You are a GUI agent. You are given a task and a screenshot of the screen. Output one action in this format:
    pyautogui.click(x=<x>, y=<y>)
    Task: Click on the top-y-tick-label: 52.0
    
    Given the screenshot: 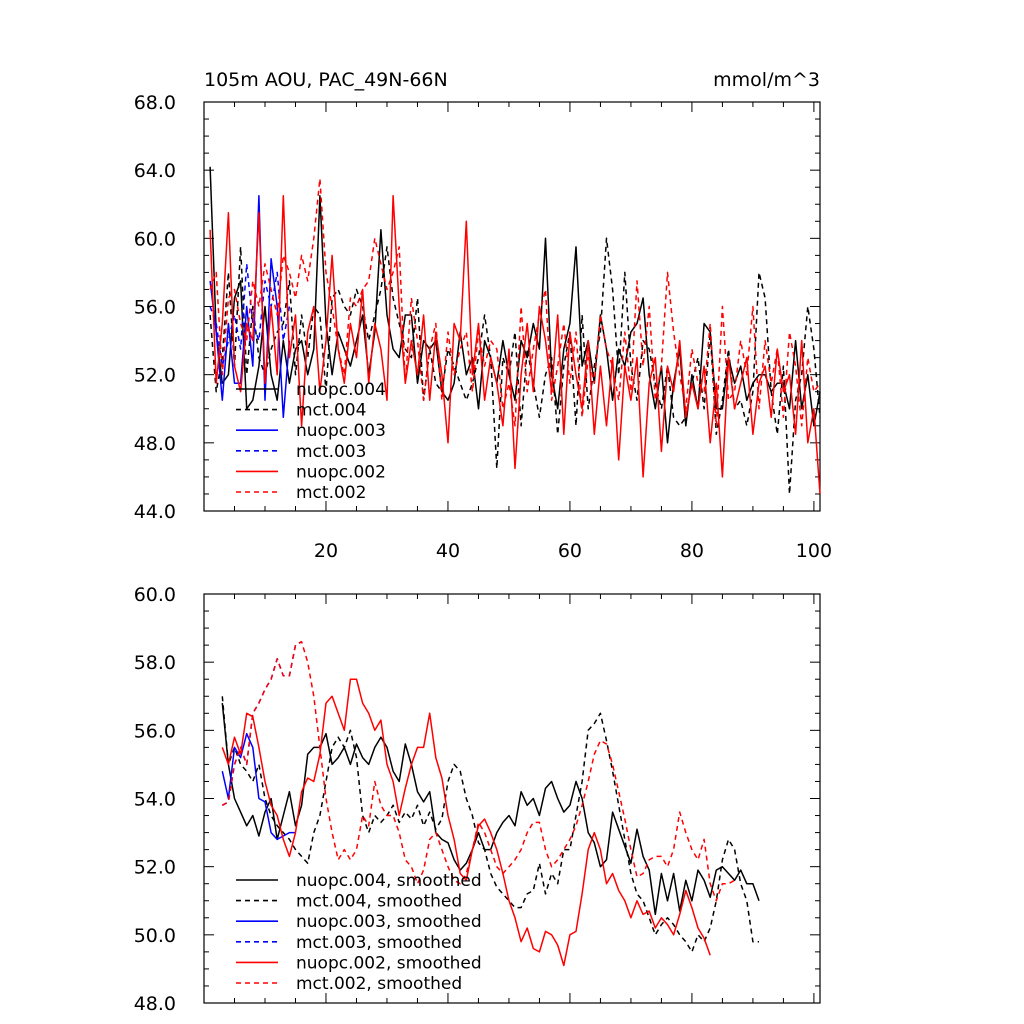 What is the action you would take?
    pyautogui.click(x=155, y=376)
    